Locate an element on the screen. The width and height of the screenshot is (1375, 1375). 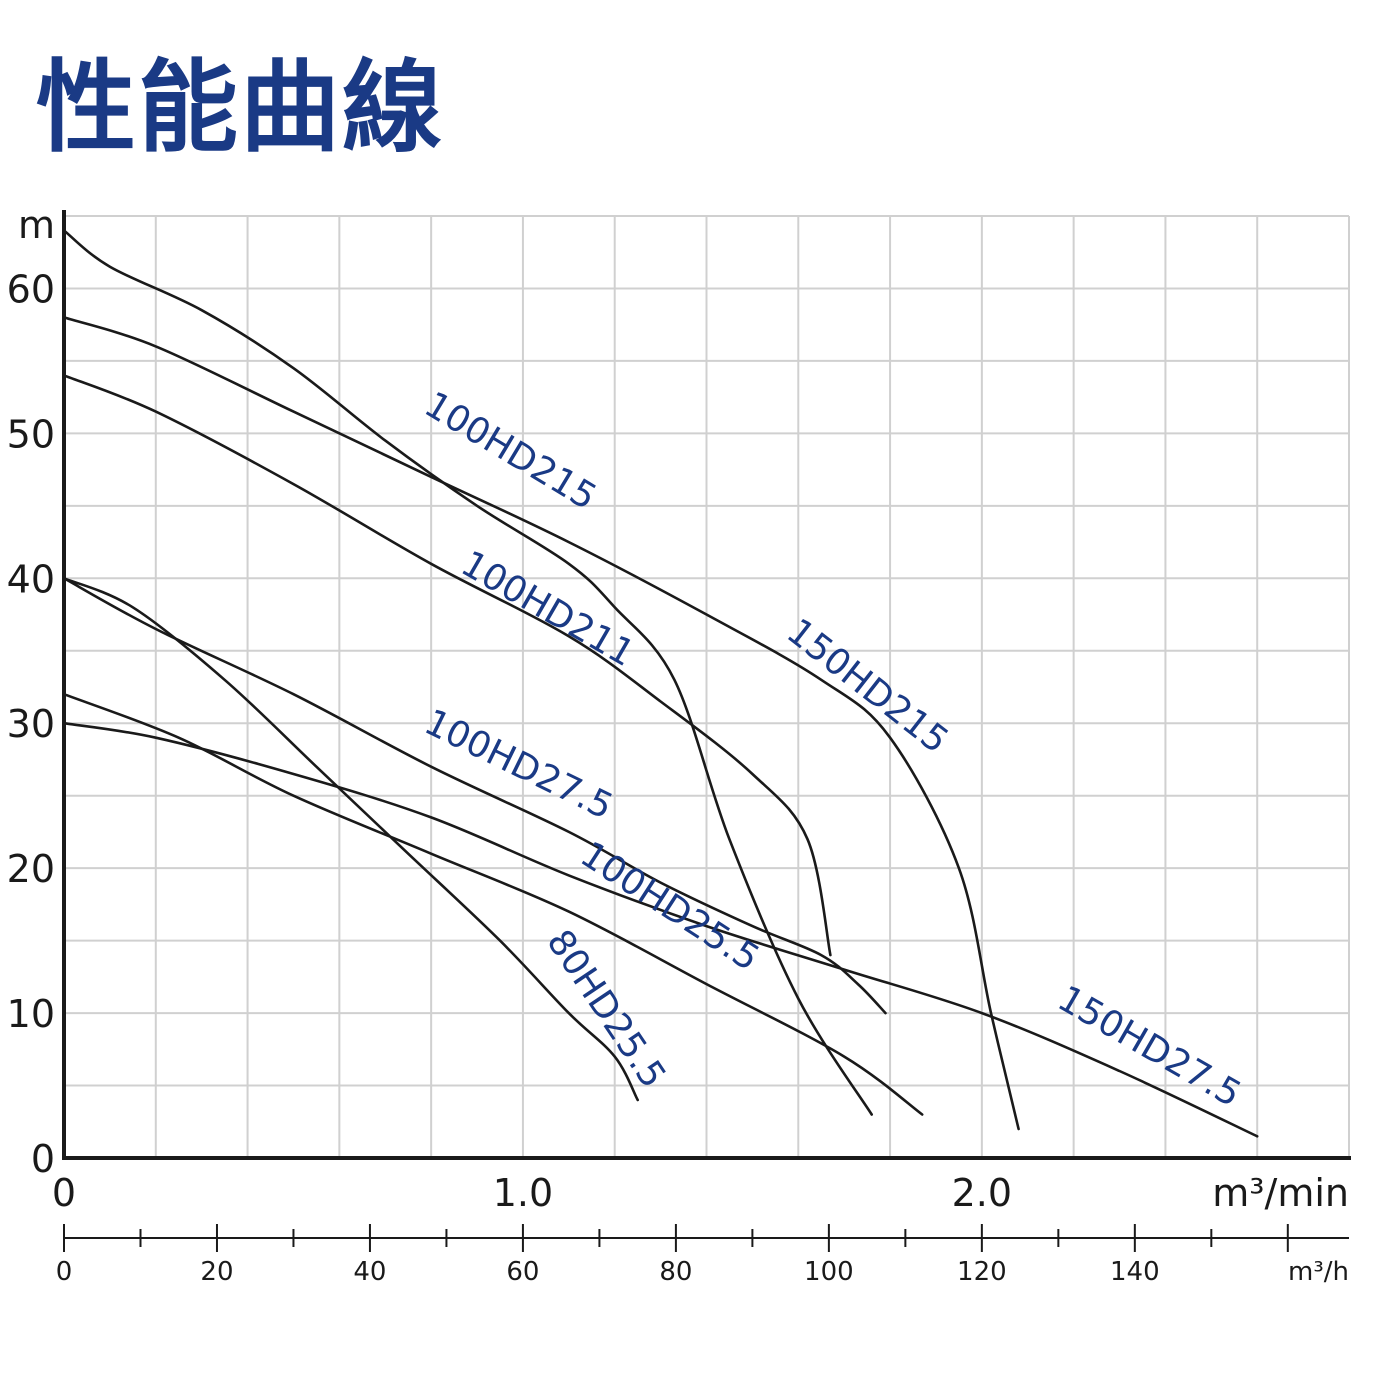
y-tick-label: 50 is located at coordinates (31, 434).